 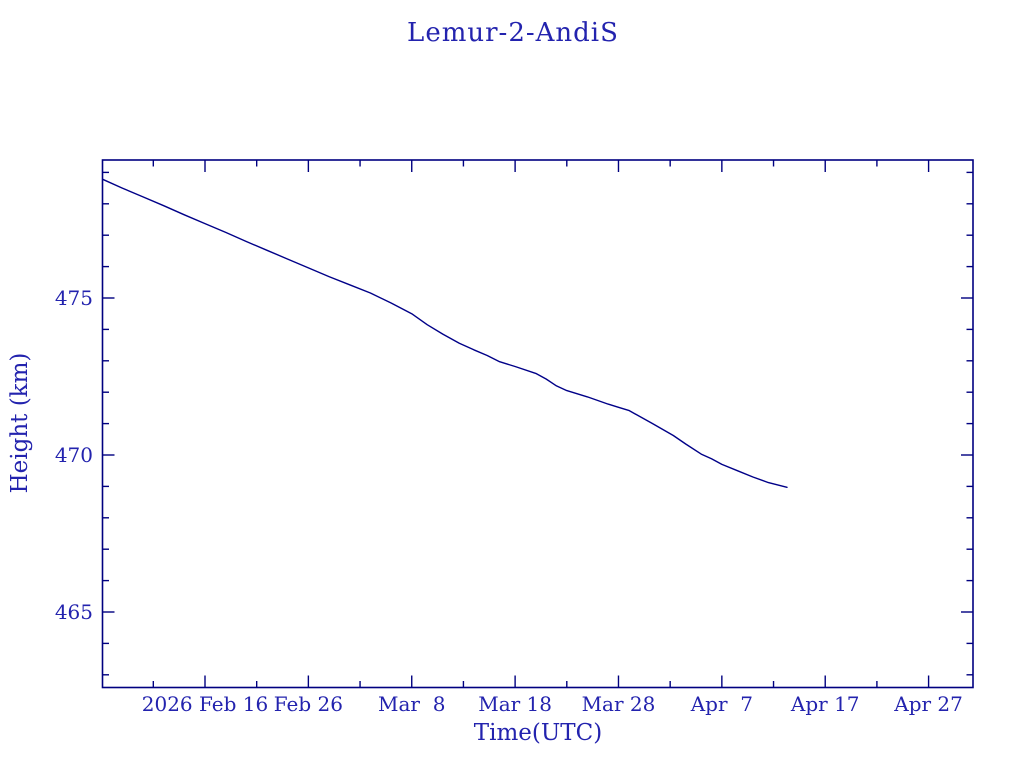 What do you see at coordinates (74, 612) in the screenshot?
I see `y-tick-label: 465` at bounding box center [74, 612].